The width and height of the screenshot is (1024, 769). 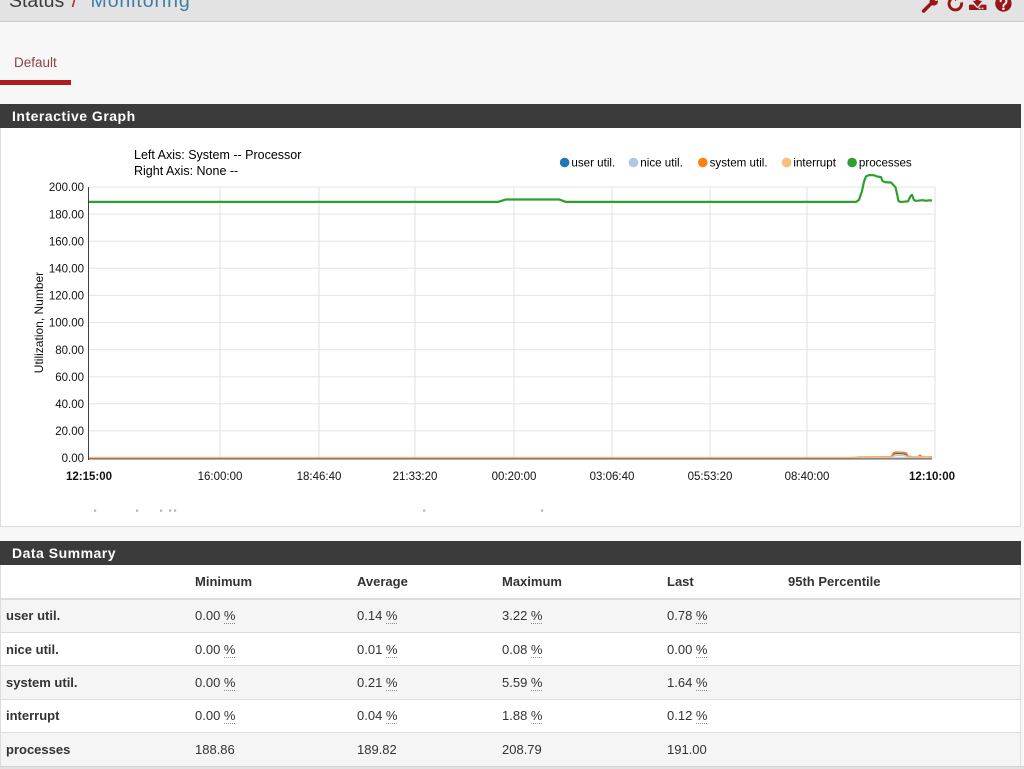 I want to click on svg-text: 180.00, so click(x=66, y=215).